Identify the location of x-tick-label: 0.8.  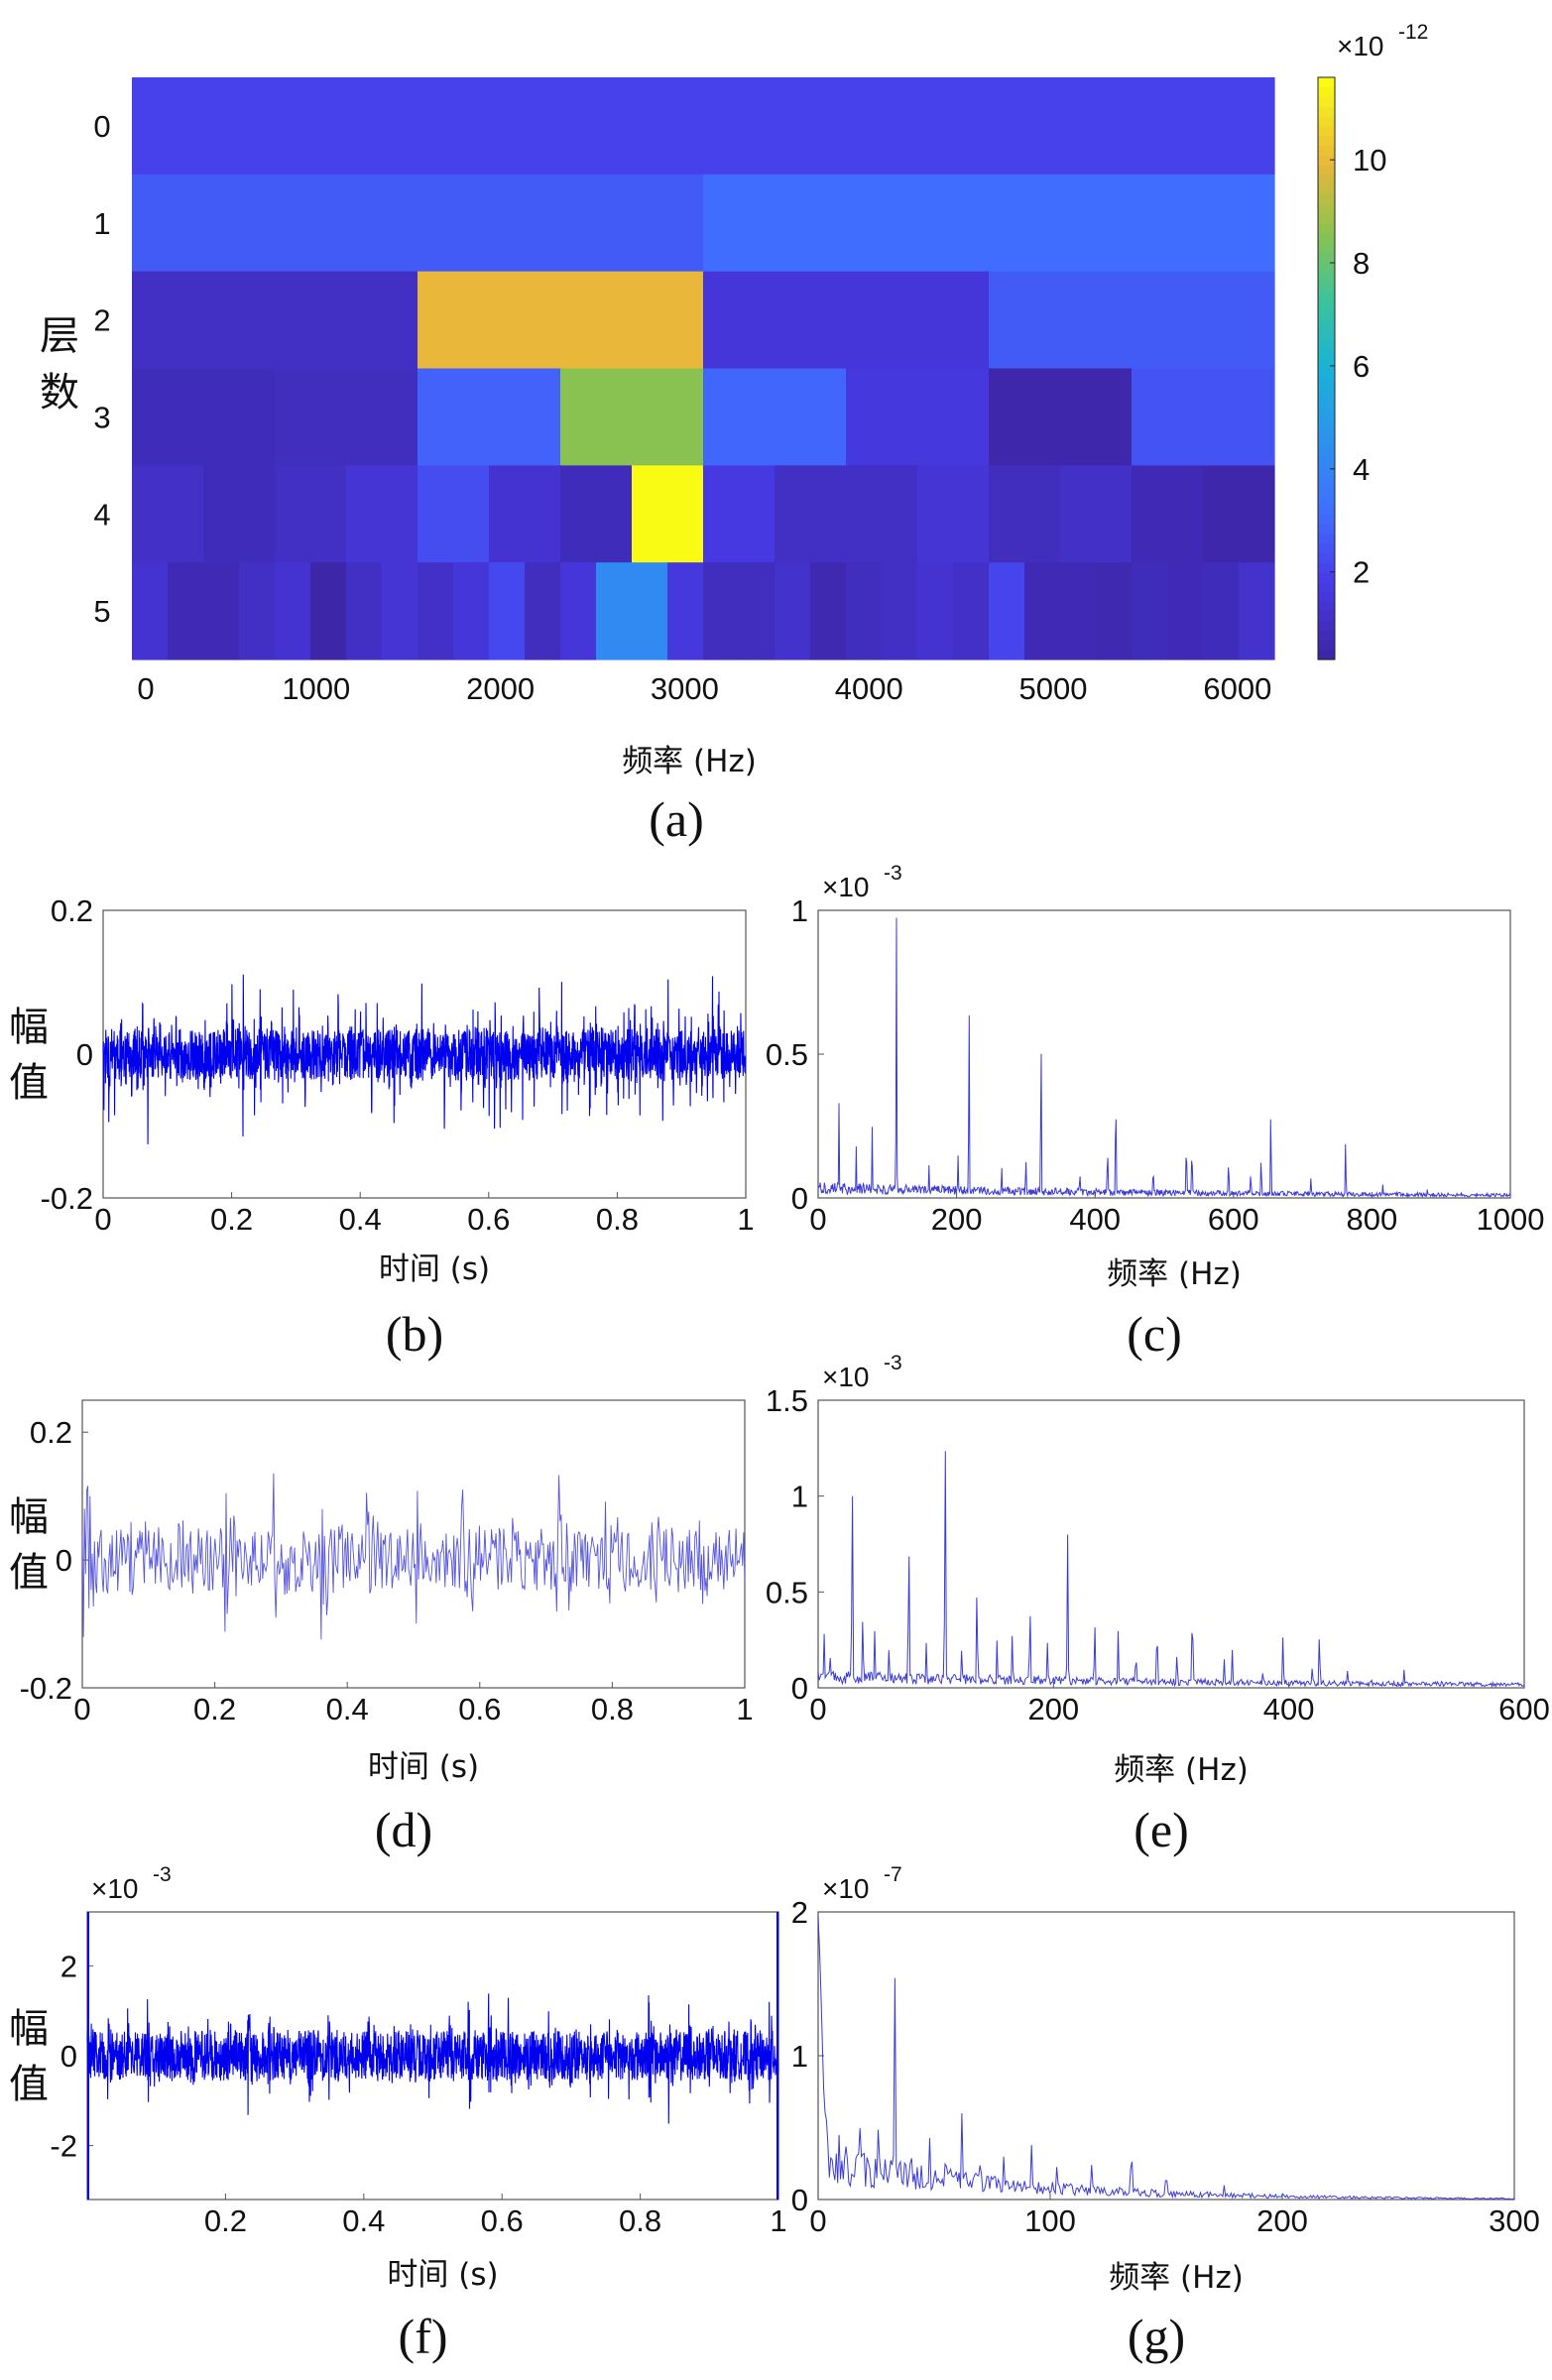
(640, 2220).